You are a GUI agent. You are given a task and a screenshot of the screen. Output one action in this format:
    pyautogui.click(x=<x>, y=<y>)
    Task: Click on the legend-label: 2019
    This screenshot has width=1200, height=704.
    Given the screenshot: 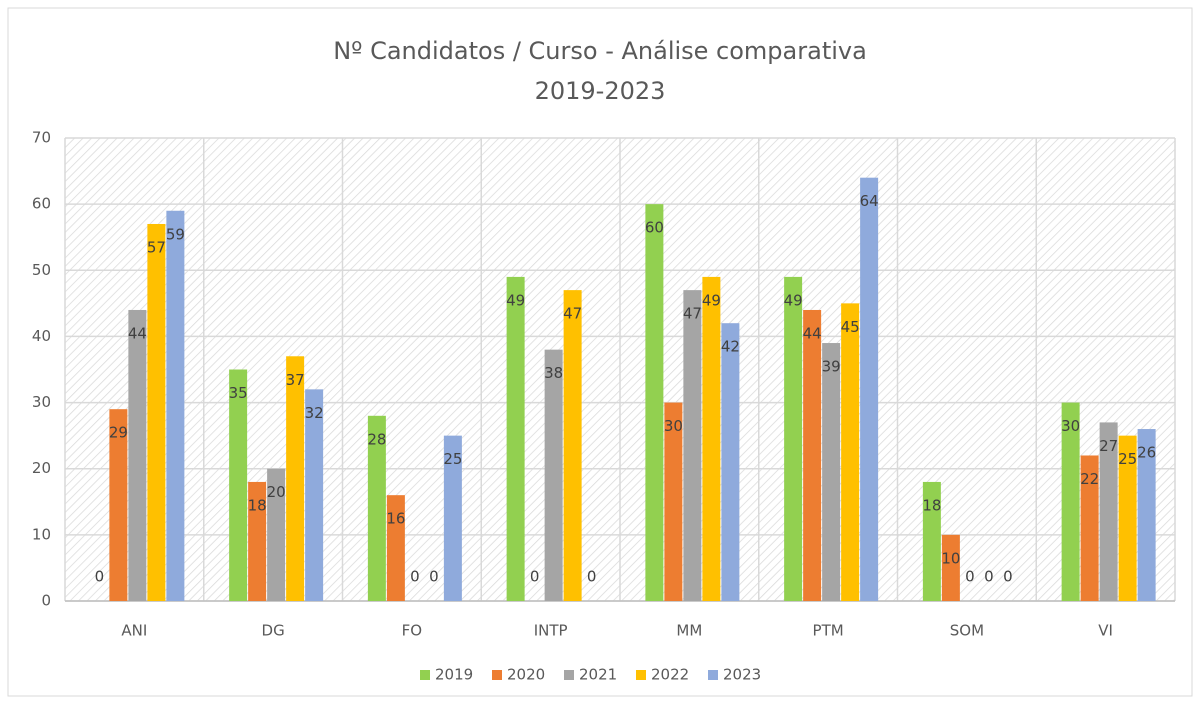 What is the action you would take?
    pyautogui.click(x=454, y=675)
    